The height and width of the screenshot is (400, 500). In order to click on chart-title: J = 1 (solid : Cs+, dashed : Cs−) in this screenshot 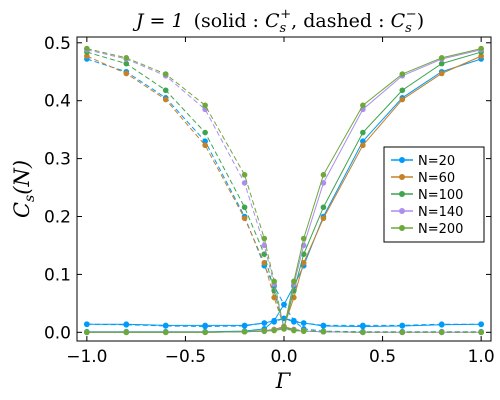, I will do `click(278, 21)`.